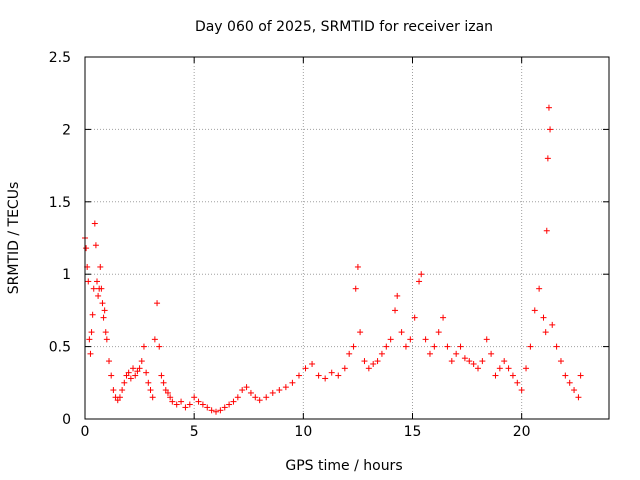  Describe the element at coordinates (194, 432) in the screenshot. I see `x-tick-label: 5` at that location.